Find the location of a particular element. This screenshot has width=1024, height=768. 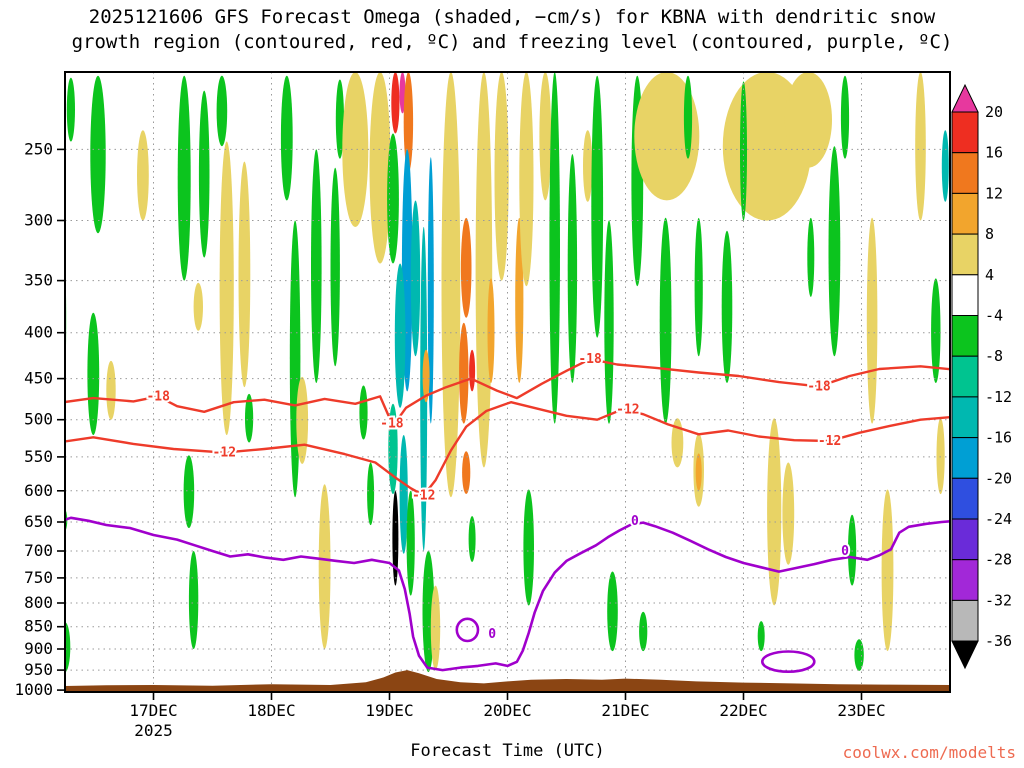

colorbar-tick-label: 12 is located at coordinates (994, 193).